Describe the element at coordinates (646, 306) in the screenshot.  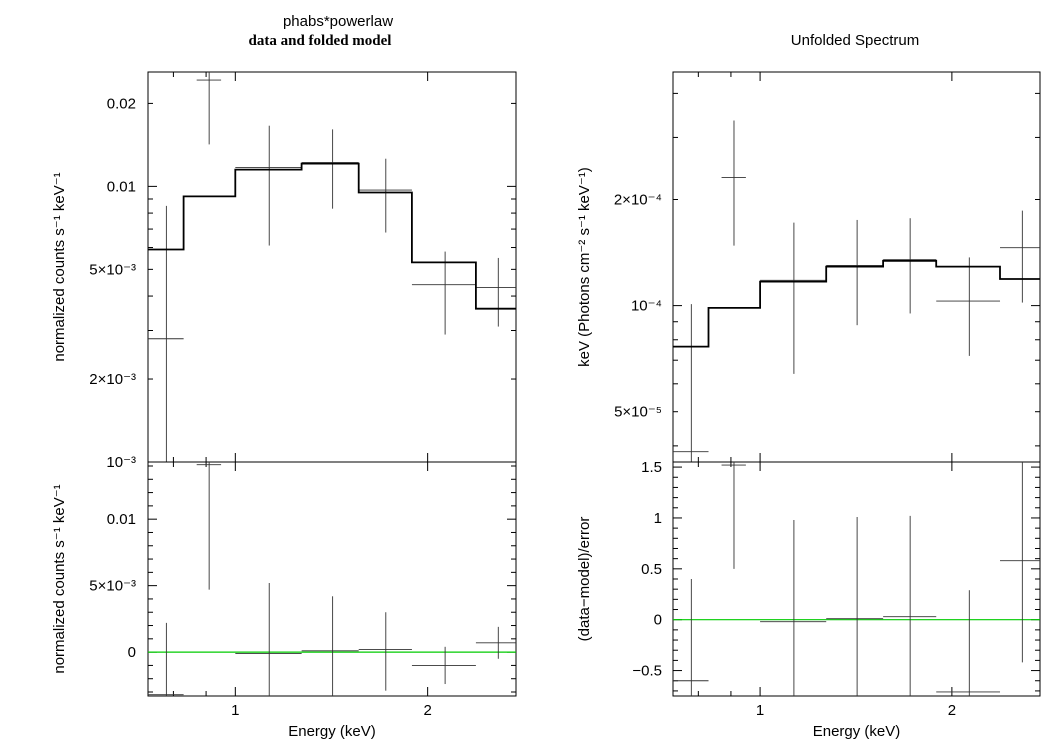
I see `y-tick-label: 10⁻⁴` at that location.